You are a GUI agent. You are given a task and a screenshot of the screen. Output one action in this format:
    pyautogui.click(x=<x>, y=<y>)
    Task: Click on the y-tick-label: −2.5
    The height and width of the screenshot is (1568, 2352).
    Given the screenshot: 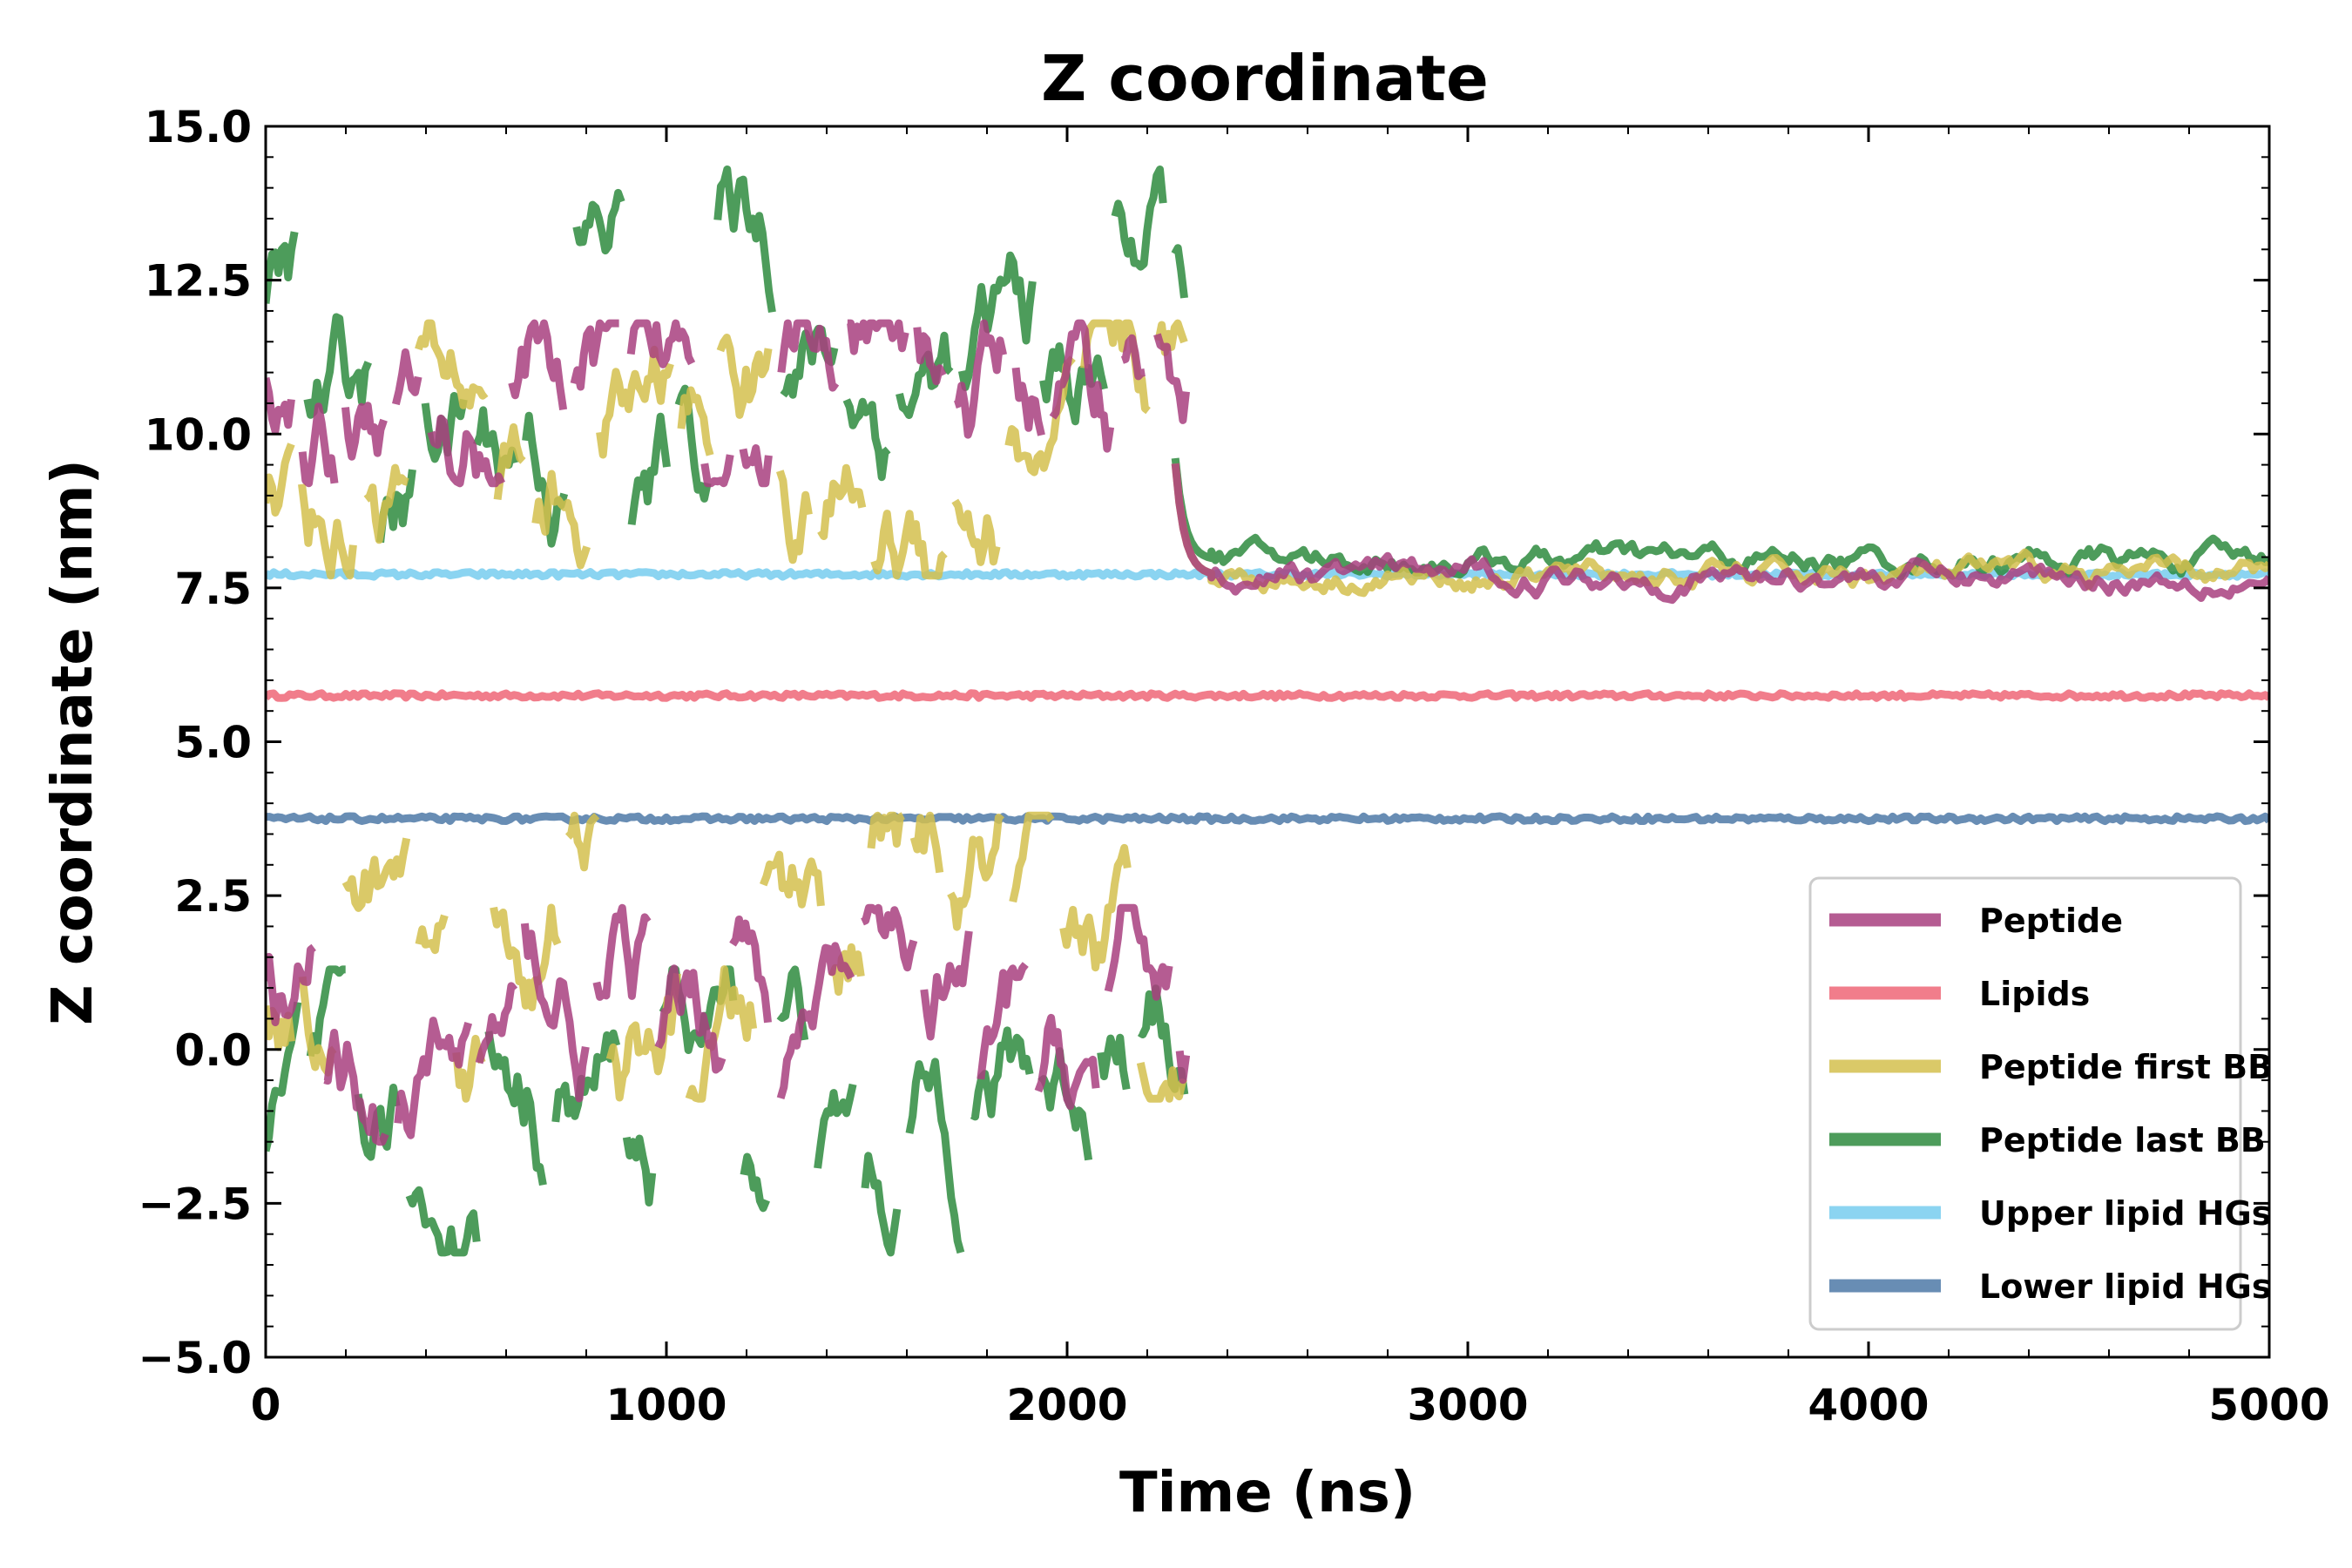 What is the action you would take?
    pyautogui.click(x=195, y=1204)
    